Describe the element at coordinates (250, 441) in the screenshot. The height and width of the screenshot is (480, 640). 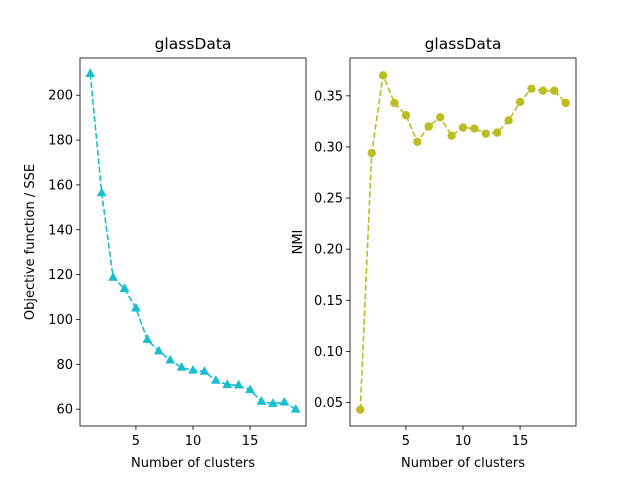
I see `sse-x-tick-label: 15` at that location.